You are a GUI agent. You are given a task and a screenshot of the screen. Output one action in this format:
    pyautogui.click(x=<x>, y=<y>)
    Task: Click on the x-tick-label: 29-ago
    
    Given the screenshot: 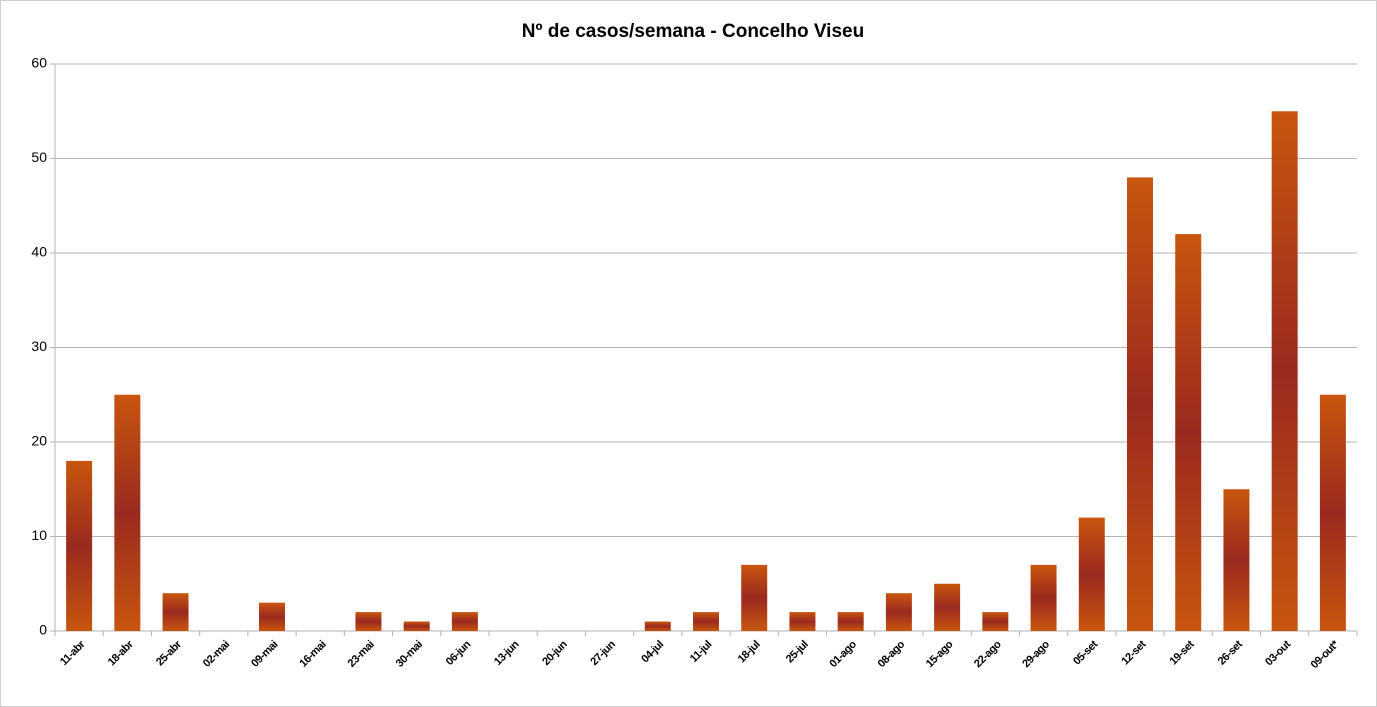 What is the action you would take?
    pyautogui.click(x=1036, y=654)
    